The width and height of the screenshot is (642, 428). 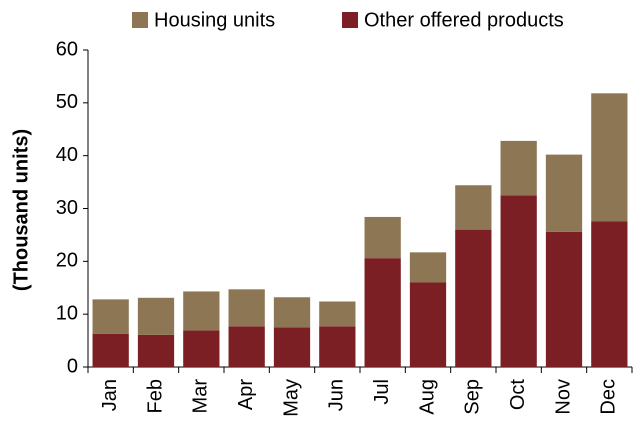 What do you see at coordinates (67, 102) in the screenshot?
I see `y-tick-label: 50` at bounding box center [67, 102].